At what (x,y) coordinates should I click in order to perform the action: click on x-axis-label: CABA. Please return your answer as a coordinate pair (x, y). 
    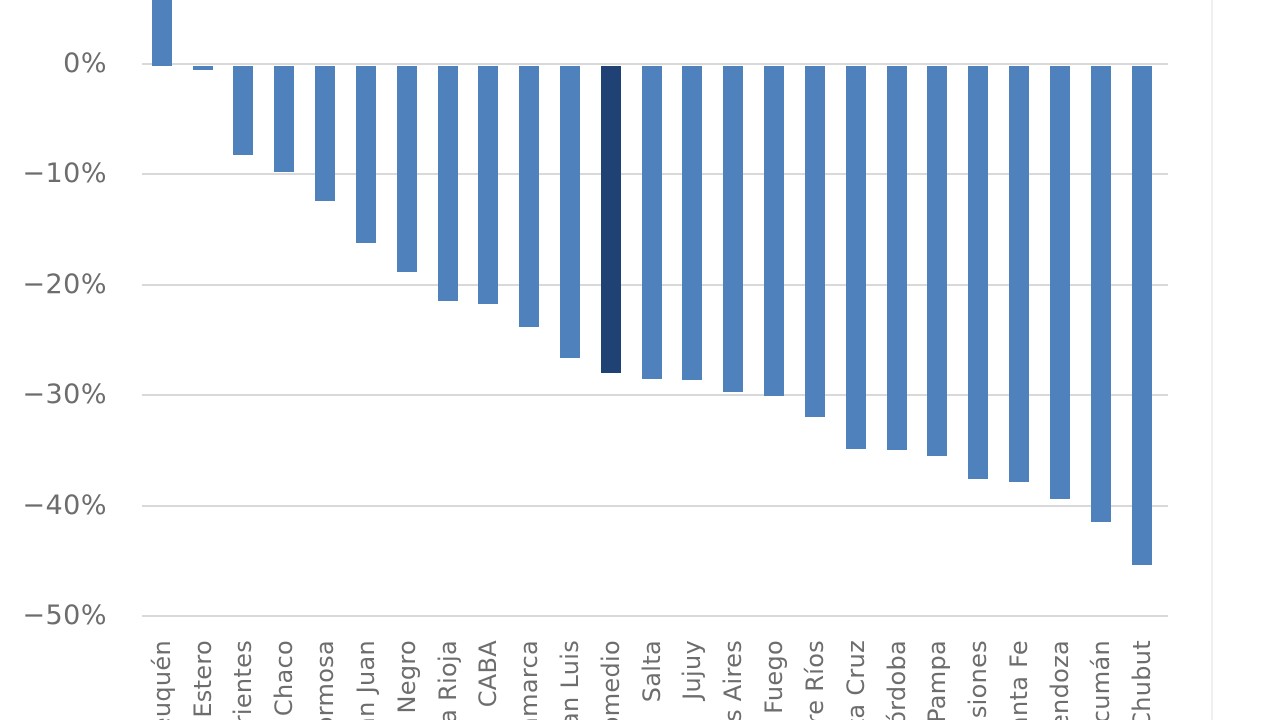
    Looking at the image, I should click on (488, 674).